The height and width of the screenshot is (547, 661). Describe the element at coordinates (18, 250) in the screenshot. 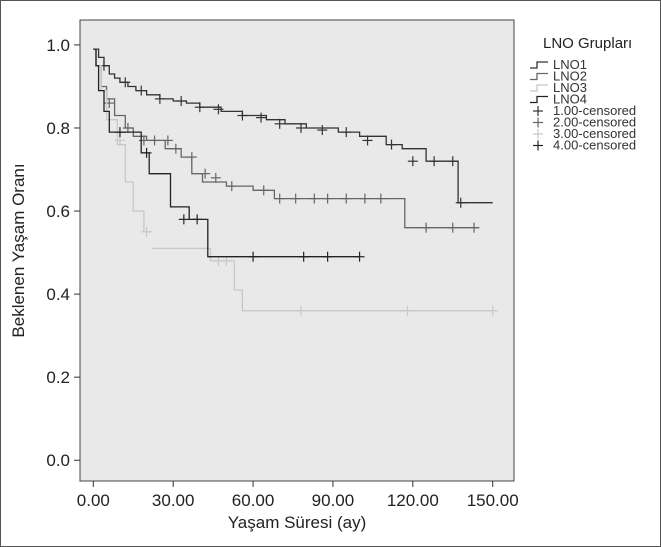

I see `y-axis-label: Beklenen Yaşam Oranı` at that location.